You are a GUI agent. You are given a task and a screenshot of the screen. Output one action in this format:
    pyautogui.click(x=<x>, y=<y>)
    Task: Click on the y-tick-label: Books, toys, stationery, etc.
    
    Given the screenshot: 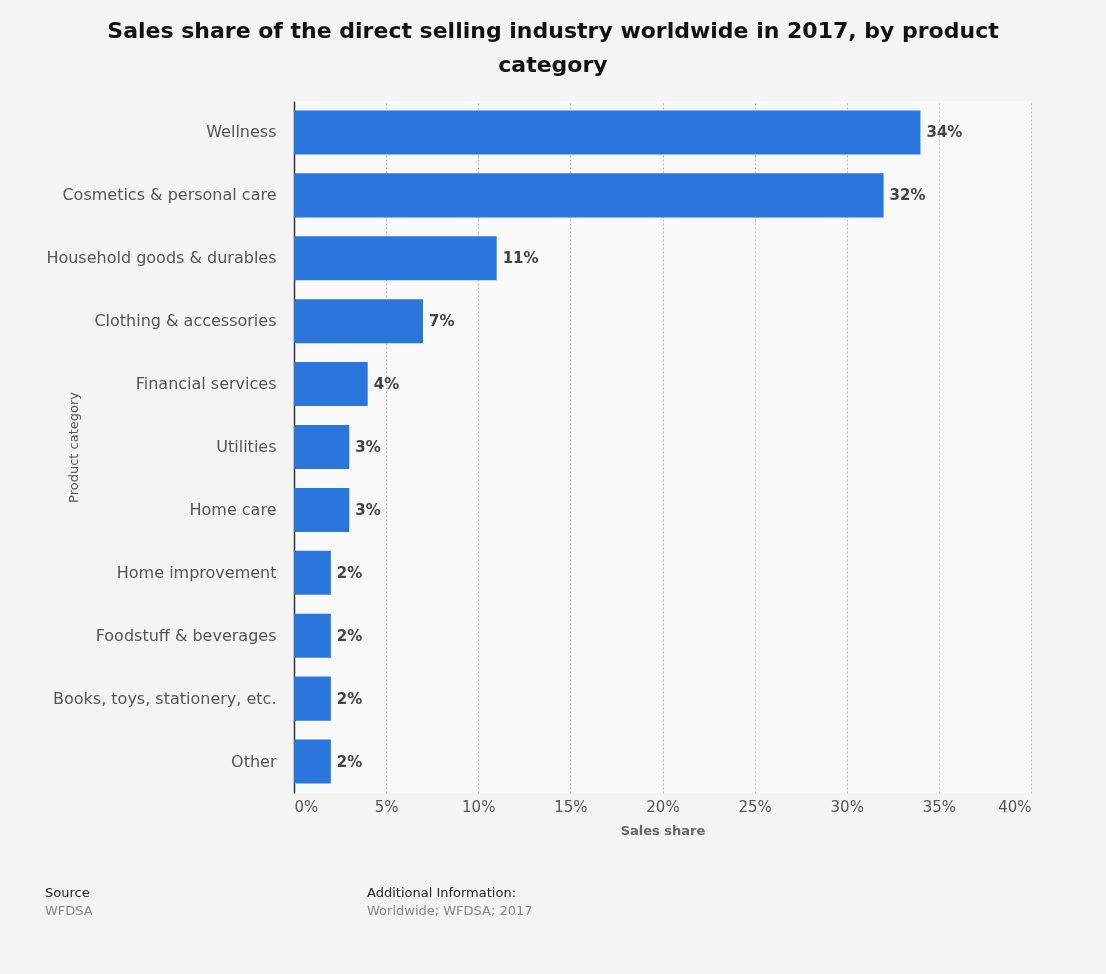 What is the action you would take?
    pyautogui.click(x=165, y=698)
    